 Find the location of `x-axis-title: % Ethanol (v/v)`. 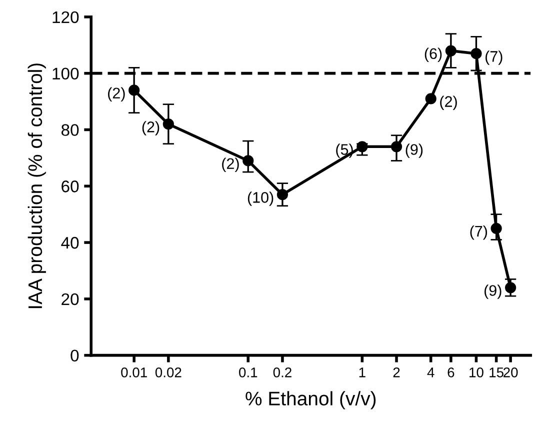

x-axis-title: % Ethanol (v/v) is located at coordinates (311, 400).